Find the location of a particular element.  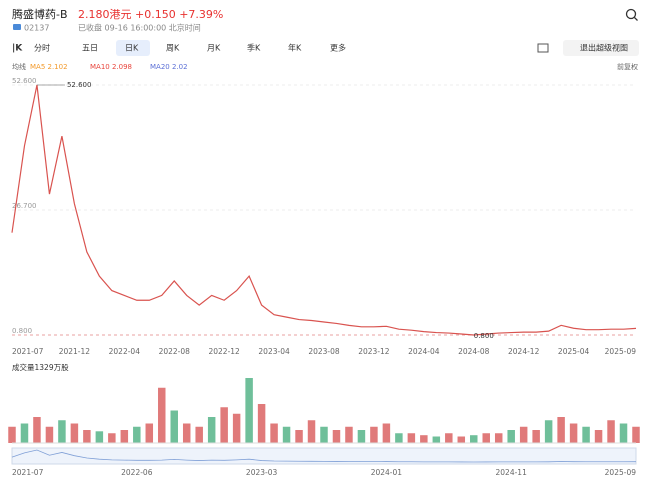

x-tick-label: 2022-08 is located at coordinates (175, 351).